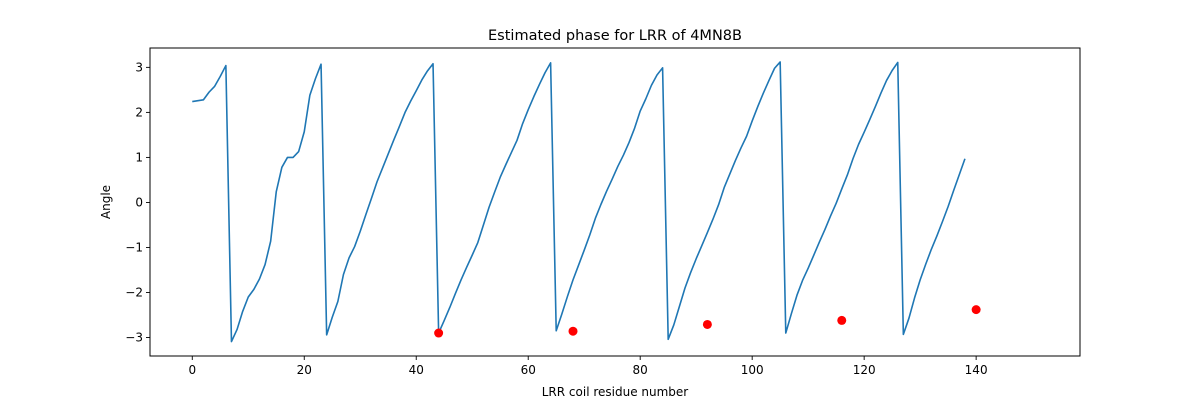 Image resolution: width=1200 pixels, height=404 pixels. I want to click on x-tick-label: 140, so click(976, 370).